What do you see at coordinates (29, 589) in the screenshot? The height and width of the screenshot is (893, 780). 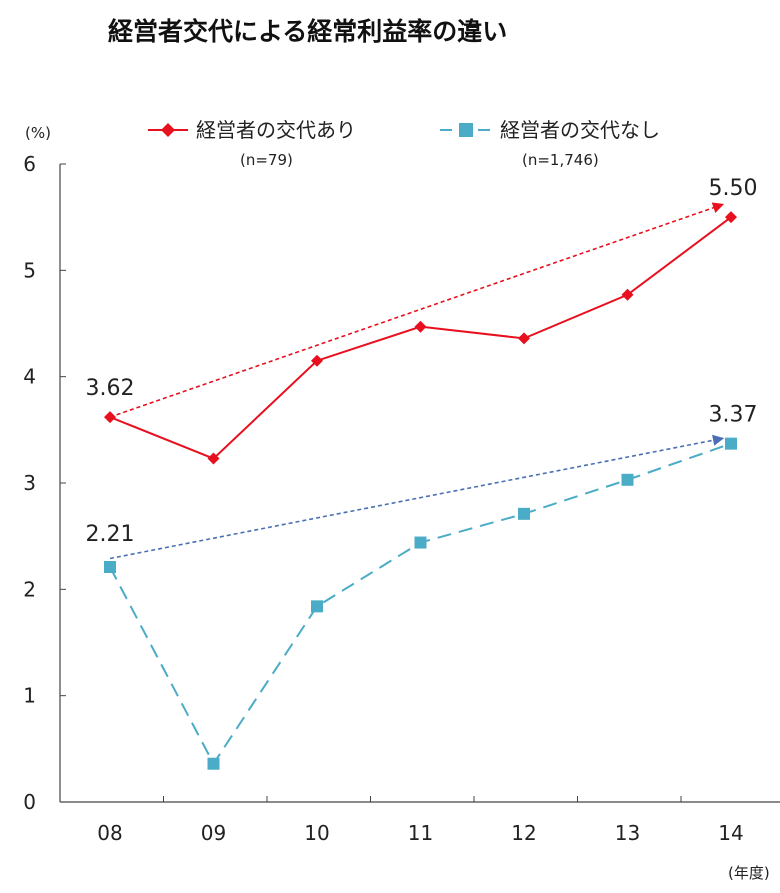 I see `y-tick-label: 2` at bounding box center [29, 589].